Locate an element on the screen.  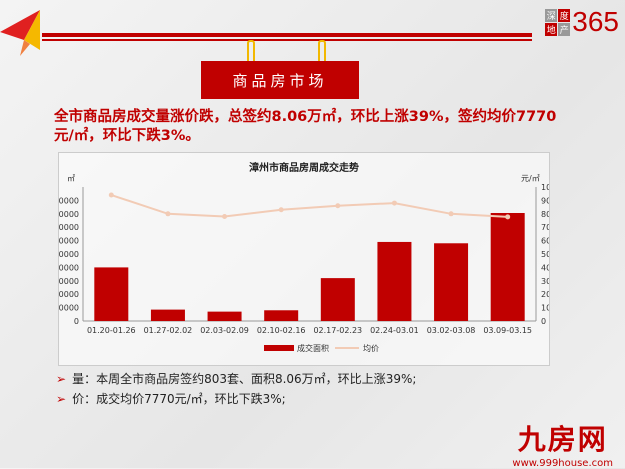
y-left-tick-label: 70000 is located at coordinates (69, 227).